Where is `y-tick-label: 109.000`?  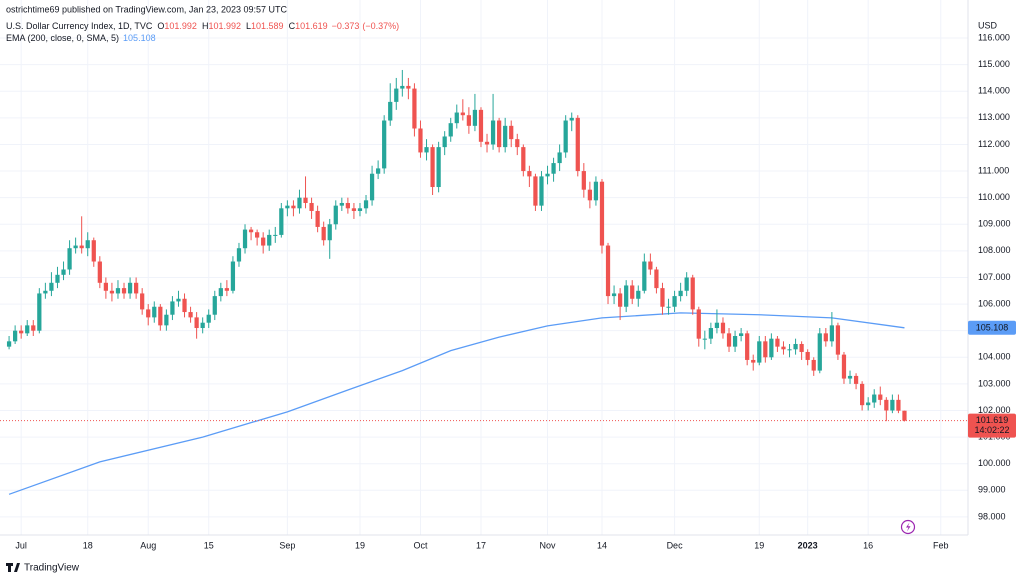
y-tick-label: 109.000 is located at coordinates (994, 224).